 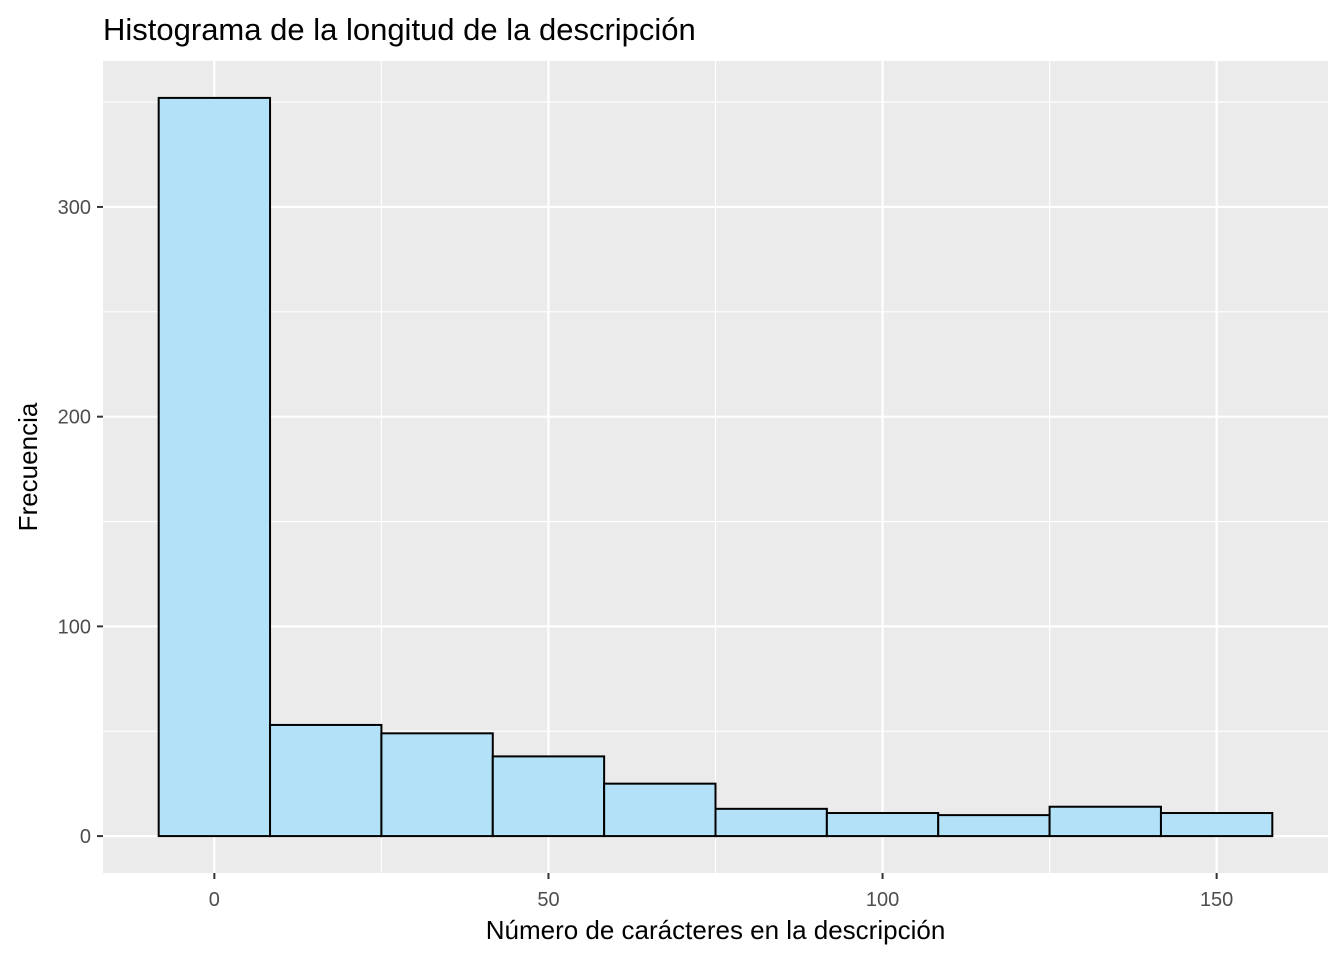 I want to click on y-tick-label: 300, so click(x=74, y=208).